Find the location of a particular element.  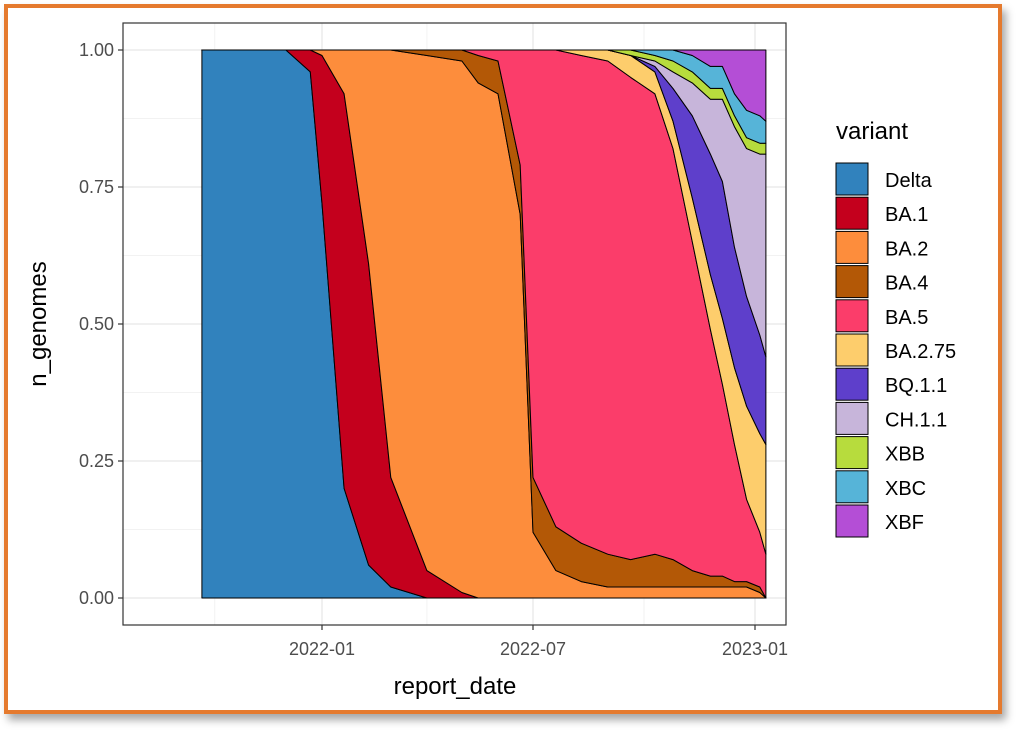

area-xbf is located at coordinates (484, 85).